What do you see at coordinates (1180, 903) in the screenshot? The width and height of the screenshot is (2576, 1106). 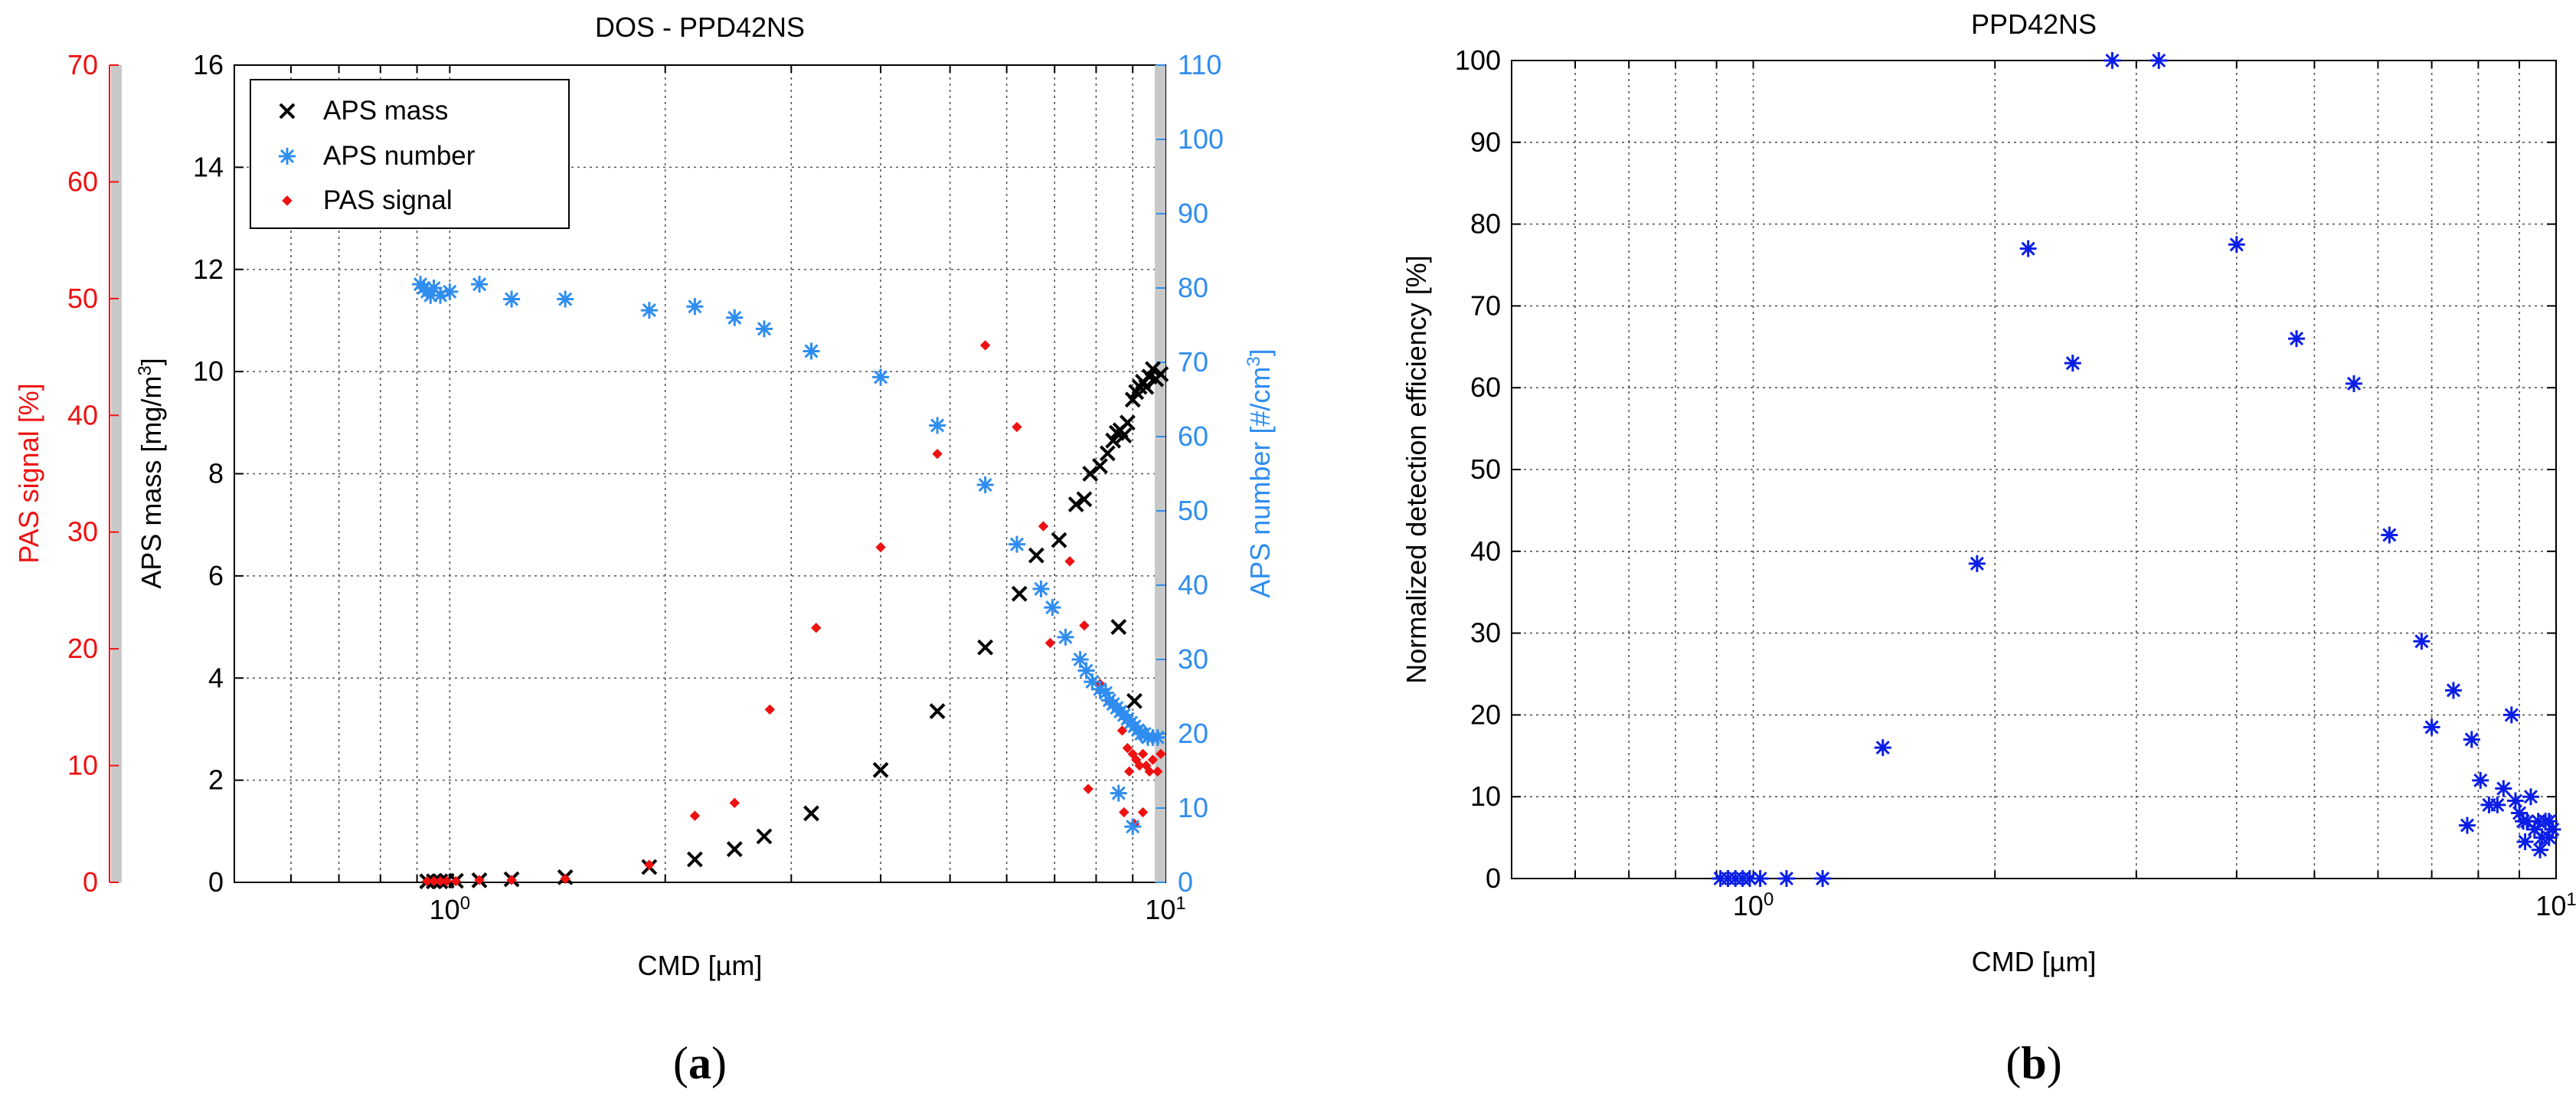 I see `x-tick-label-a-1-exp: 1` at bounding box center [1180, 903].